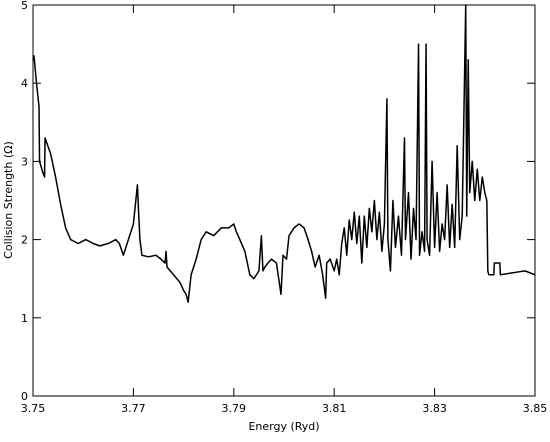 The height and width of the screenshot is (442, 550). What do you see at coordinates (33, 408) in the screenshot?
I see `x-tick-label: 3.75` at bounding box center [33, 408].